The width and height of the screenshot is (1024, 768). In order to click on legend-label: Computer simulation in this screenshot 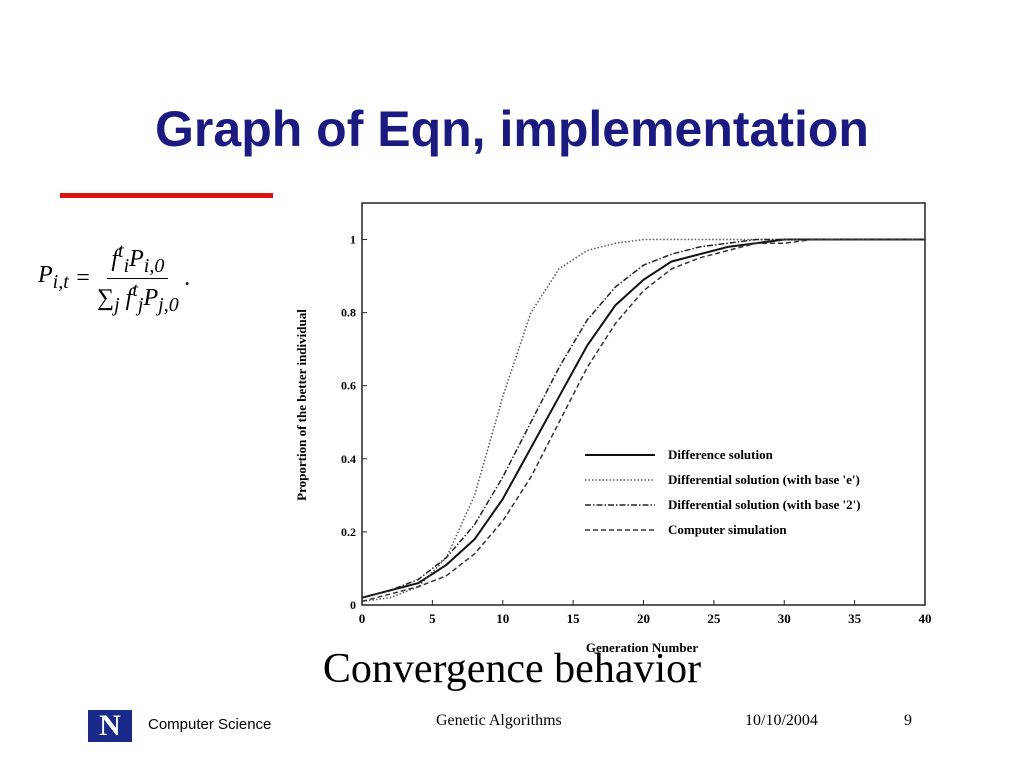, I will do `click(727, 529)`.